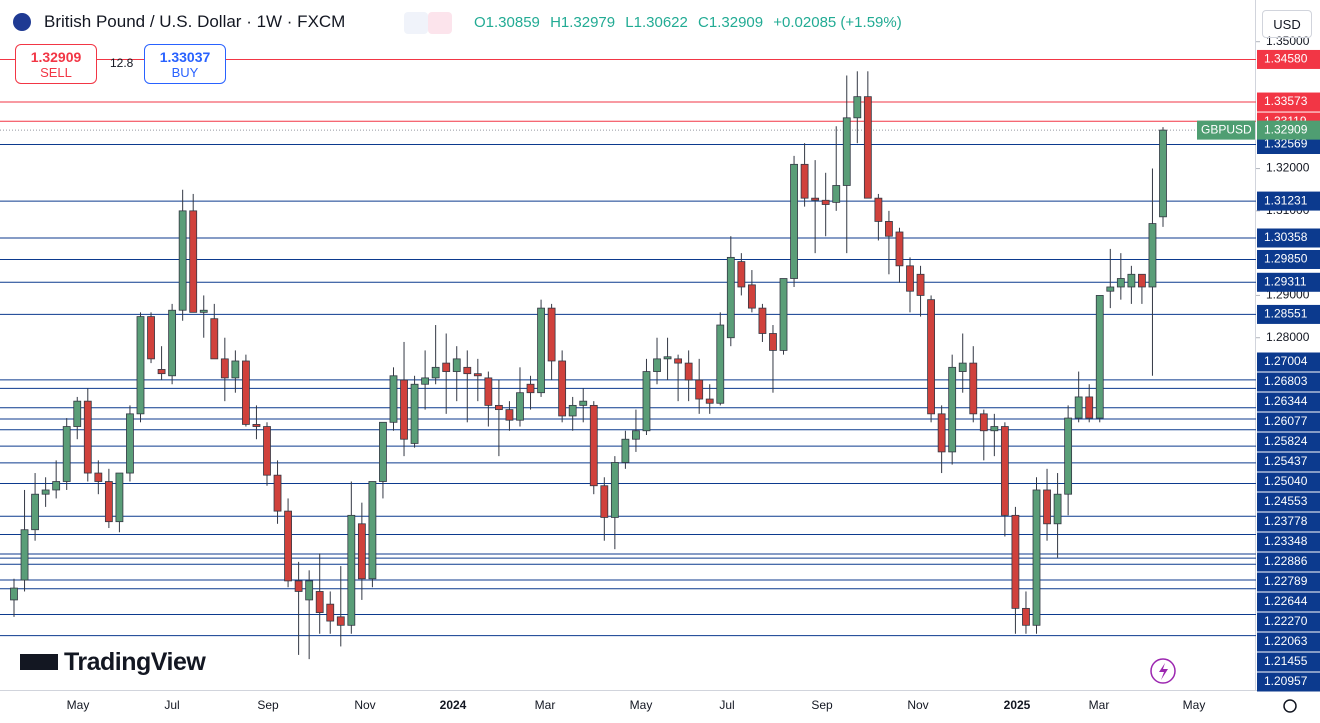 The height and width of the screenshot is (723, 1320). What do you see at coordinates (583, 22) in the screenshot?
I see `ohlc-high: H1.32979` at bounding box center [583, 22].